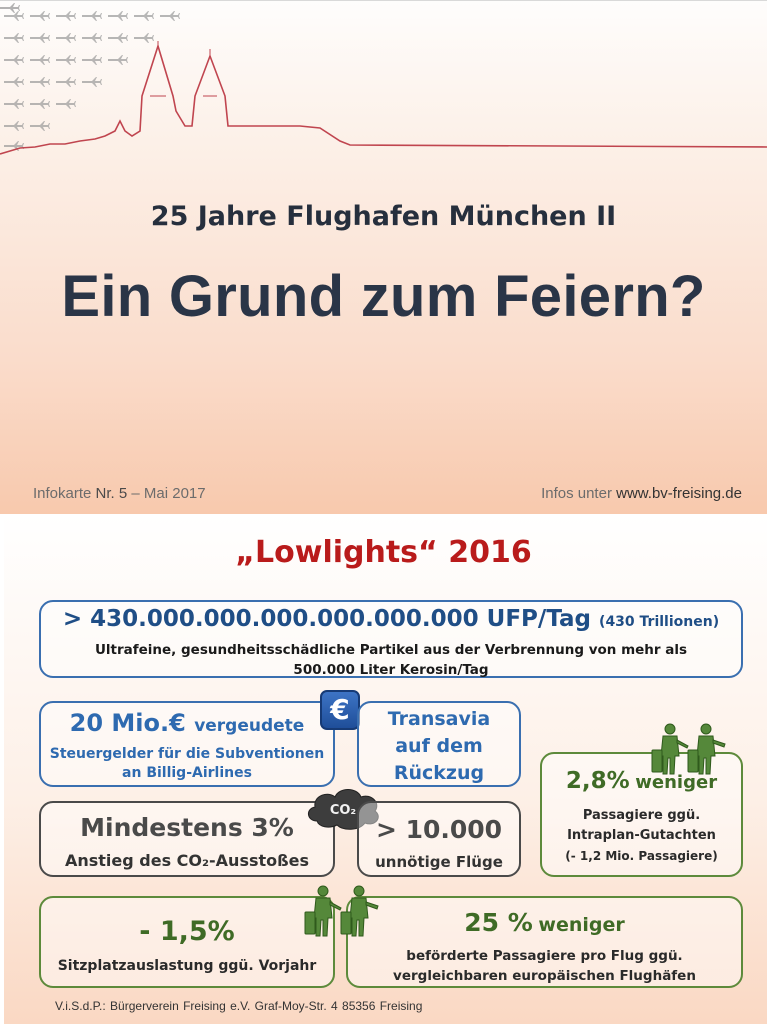 This screenshot has height=1024, width=767. Describe the element at coordinates (544, 976) in the screenshot. I see `per-flight-line2: vergleichbaren europäischen Flughäfen` at that location.